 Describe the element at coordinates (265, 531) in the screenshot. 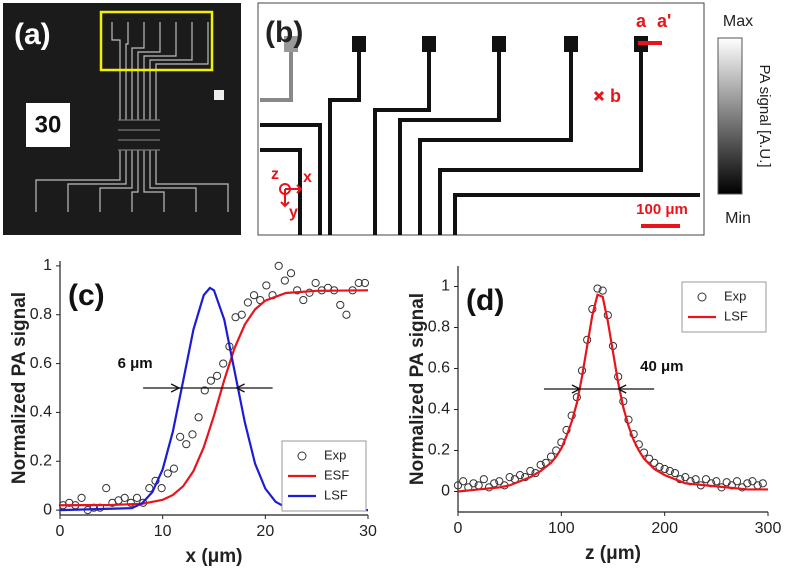

I see `x-tick-label: 20` at that location.